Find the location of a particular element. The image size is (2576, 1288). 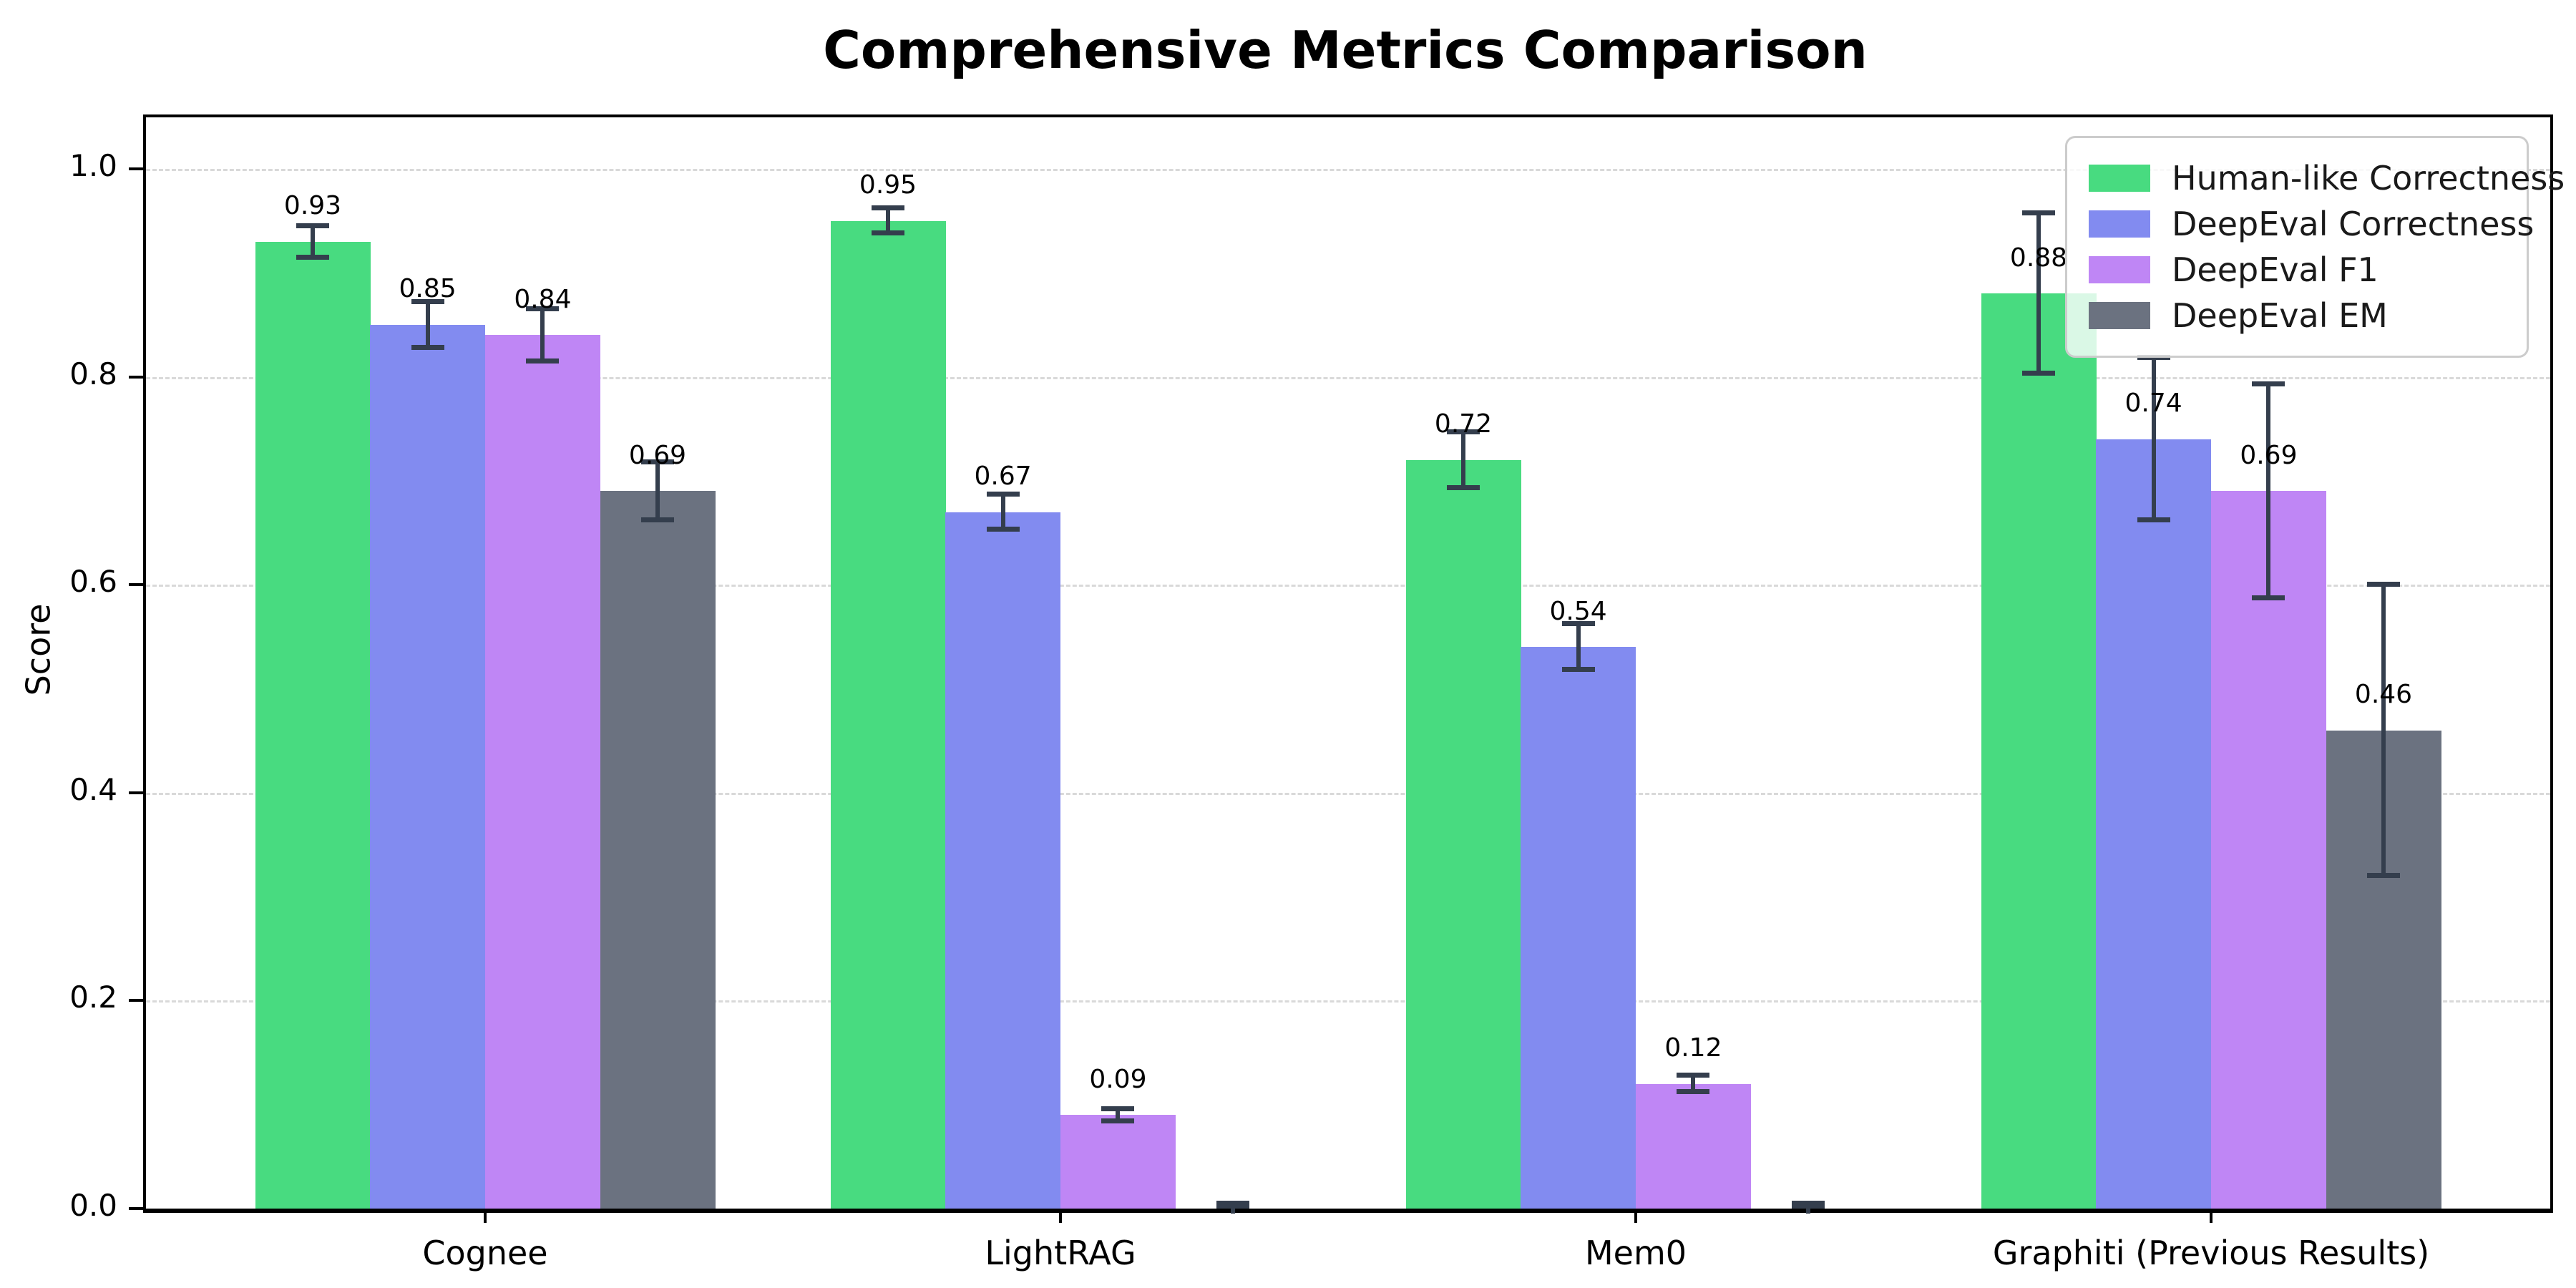

x-tick-label: Mem0 is located at coordinates (1635, 1253).